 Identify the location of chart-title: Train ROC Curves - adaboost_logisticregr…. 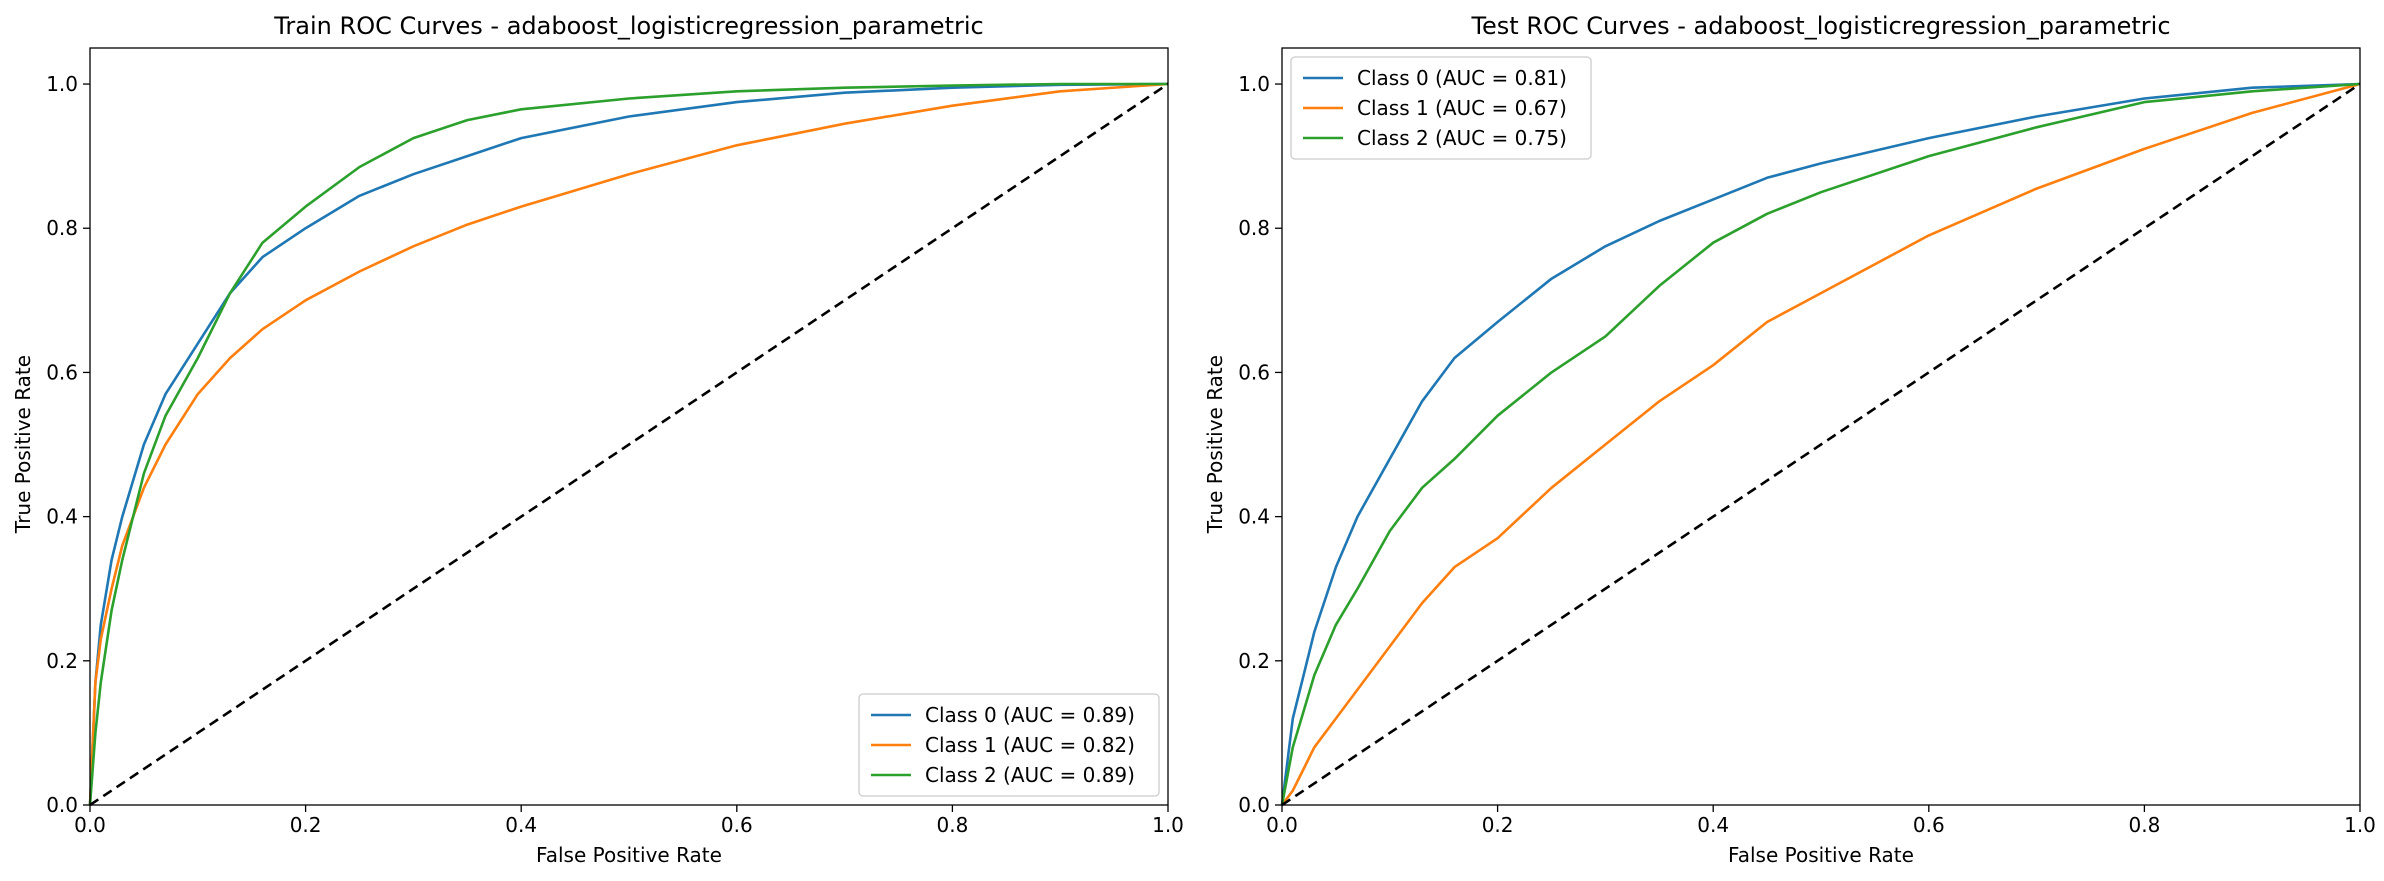
(628, 26).